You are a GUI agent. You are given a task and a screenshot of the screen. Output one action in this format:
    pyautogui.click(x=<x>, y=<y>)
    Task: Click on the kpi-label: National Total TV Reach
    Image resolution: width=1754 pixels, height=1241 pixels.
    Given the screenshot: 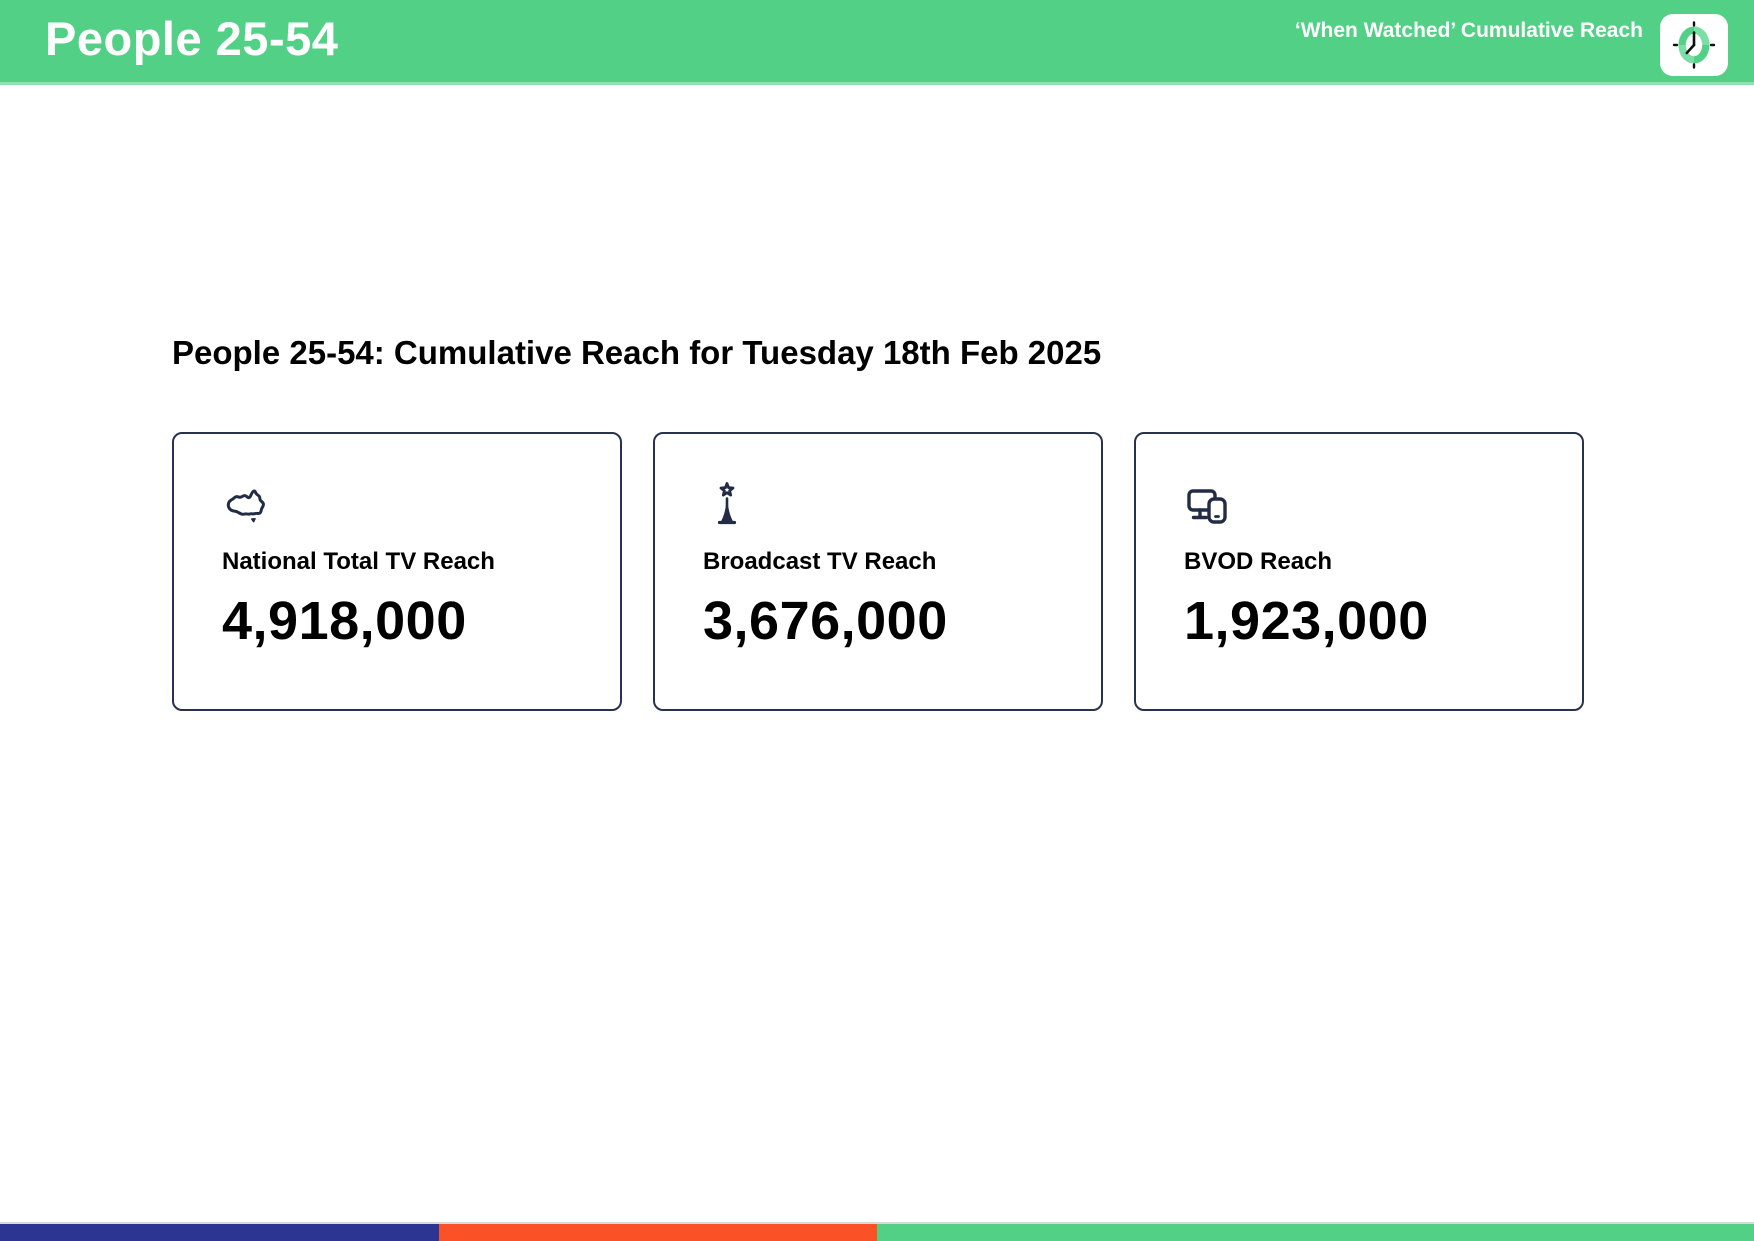 What is the action you would take?
    pyautogui.click(x=358, y=561)
    